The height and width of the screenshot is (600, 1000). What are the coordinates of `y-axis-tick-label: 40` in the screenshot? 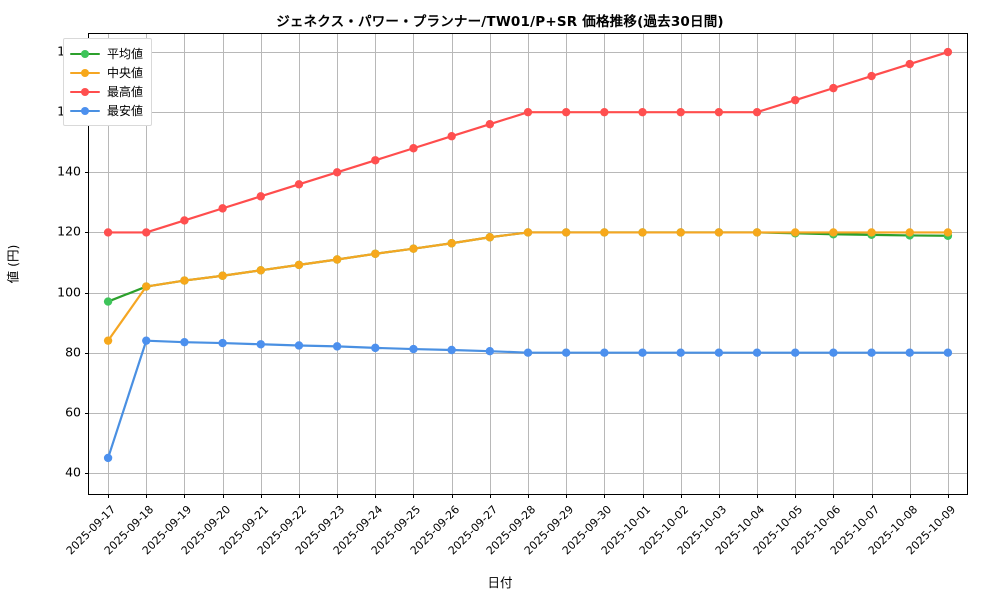 It's located at (73, 472).